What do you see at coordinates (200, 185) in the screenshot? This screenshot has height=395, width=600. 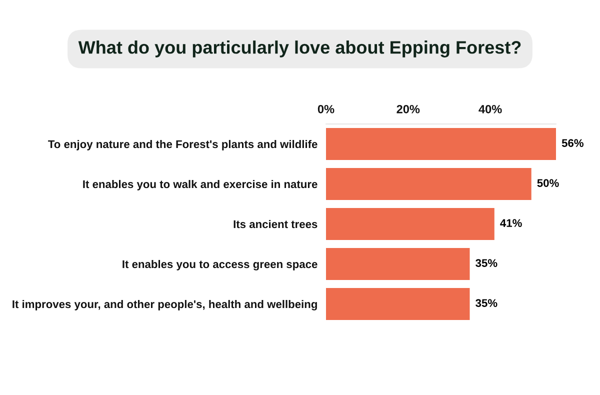 I see `y-tick-label: It enables you to walk and exercise in nature` at bounding box center [200, 185].